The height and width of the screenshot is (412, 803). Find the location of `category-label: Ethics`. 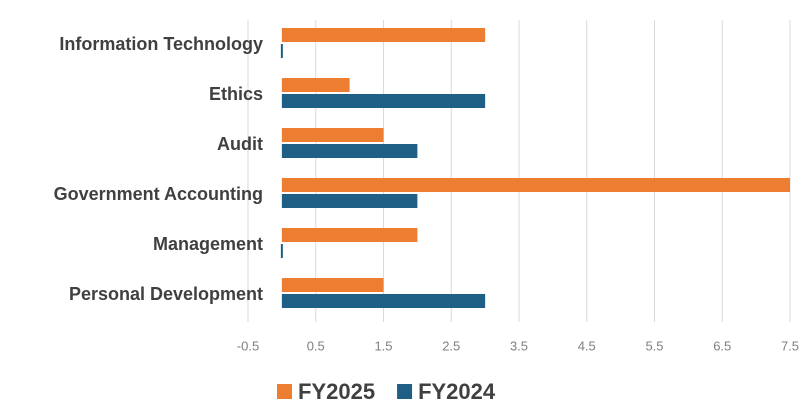

category-label: Ethics is located at coordinates (236, 94).